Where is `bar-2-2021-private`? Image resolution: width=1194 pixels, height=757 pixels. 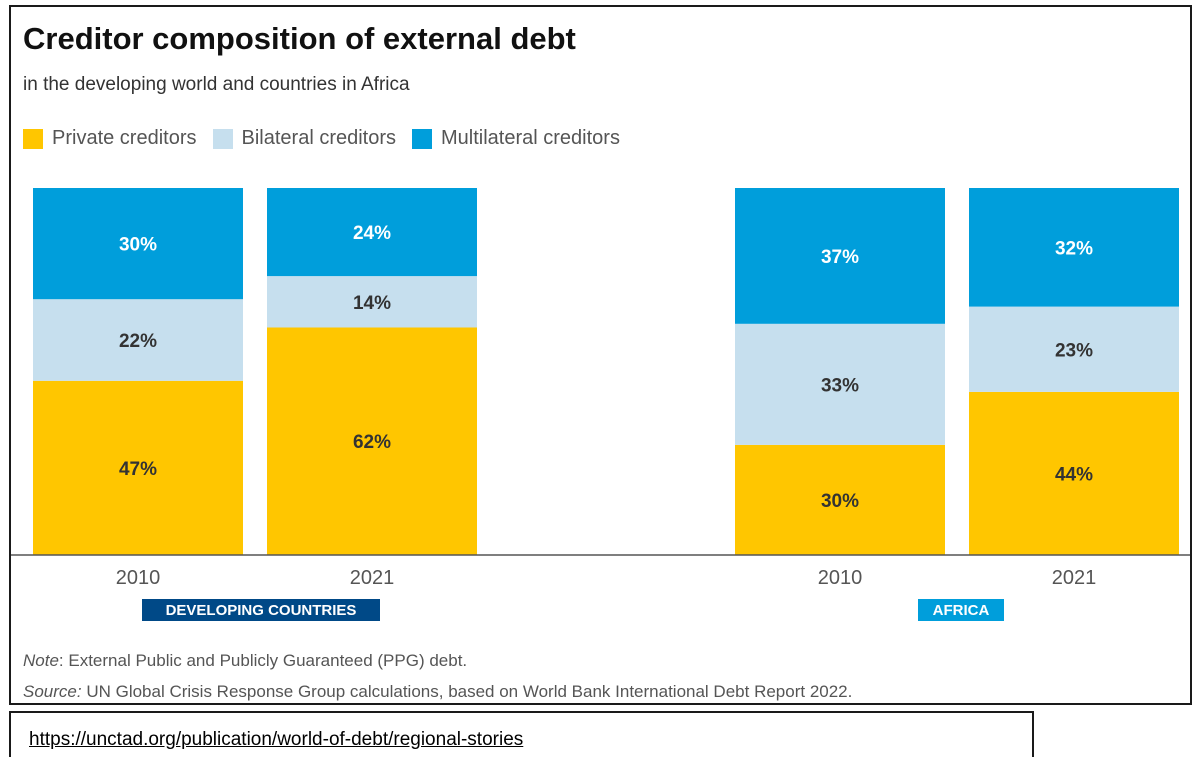 bar-2-2021-private is located at coordinates (1074, 473).